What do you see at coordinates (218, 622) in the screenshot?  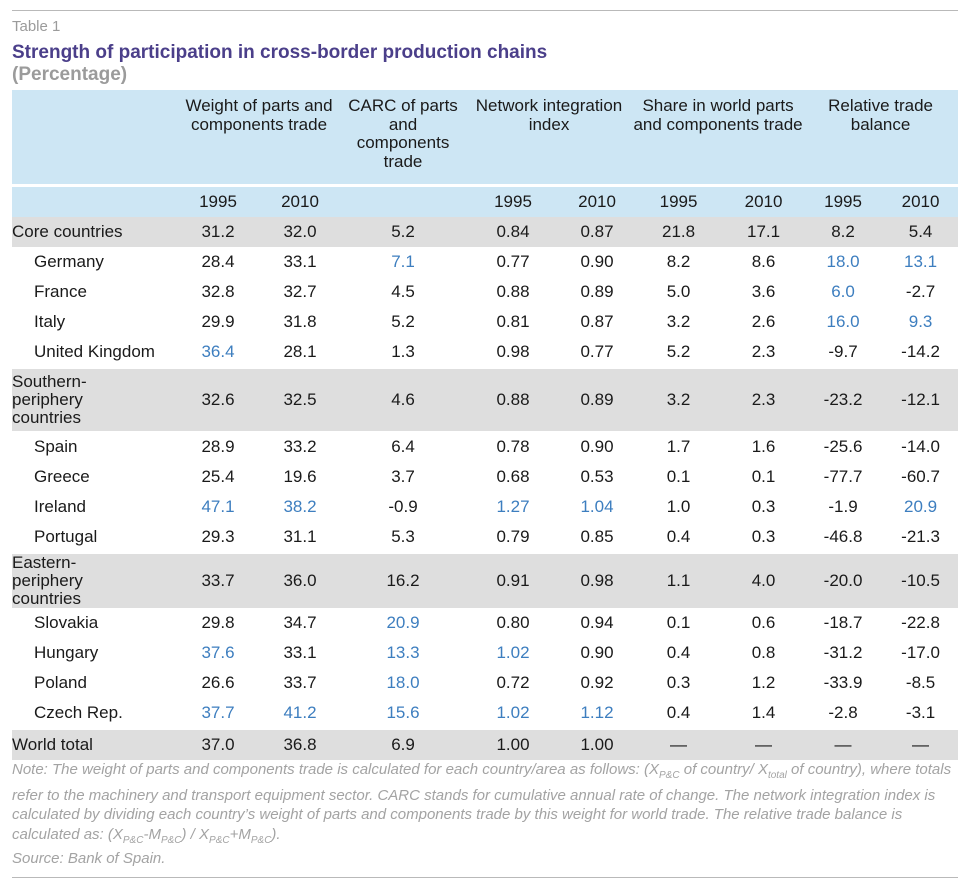 I see `table-cell: 29.8` at bounding box center [218, 622].